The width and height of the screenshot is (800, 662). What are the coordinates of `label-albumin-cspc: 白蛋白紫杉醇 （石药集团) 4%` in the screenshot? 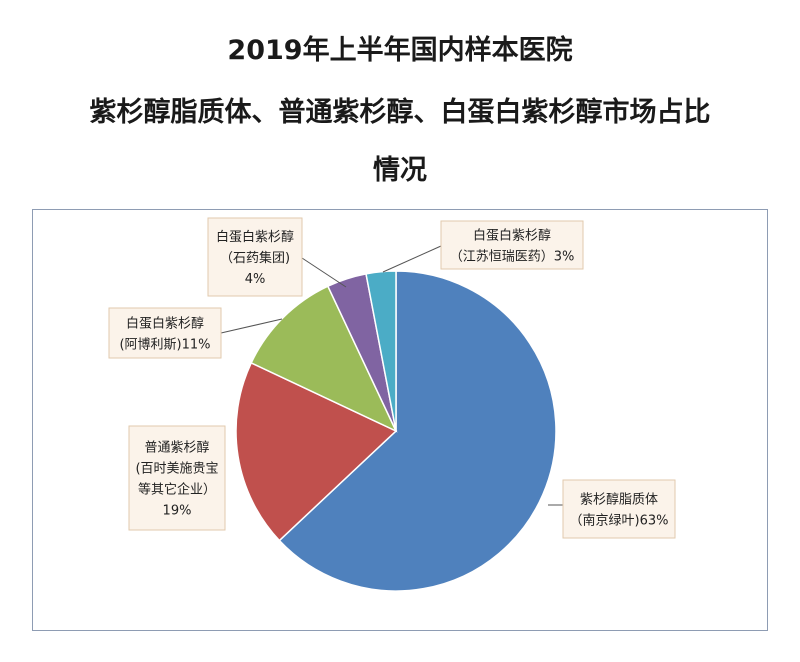 It's located at (255, 257).